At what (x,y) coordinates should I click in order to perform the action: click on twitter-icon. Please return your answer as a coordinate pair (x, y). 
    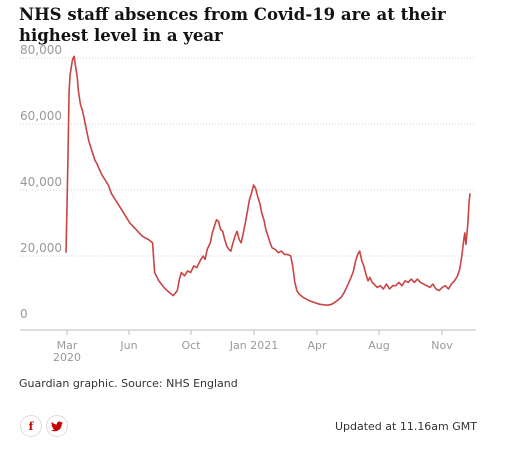
    Looking at the image, I should click on (57, 426).